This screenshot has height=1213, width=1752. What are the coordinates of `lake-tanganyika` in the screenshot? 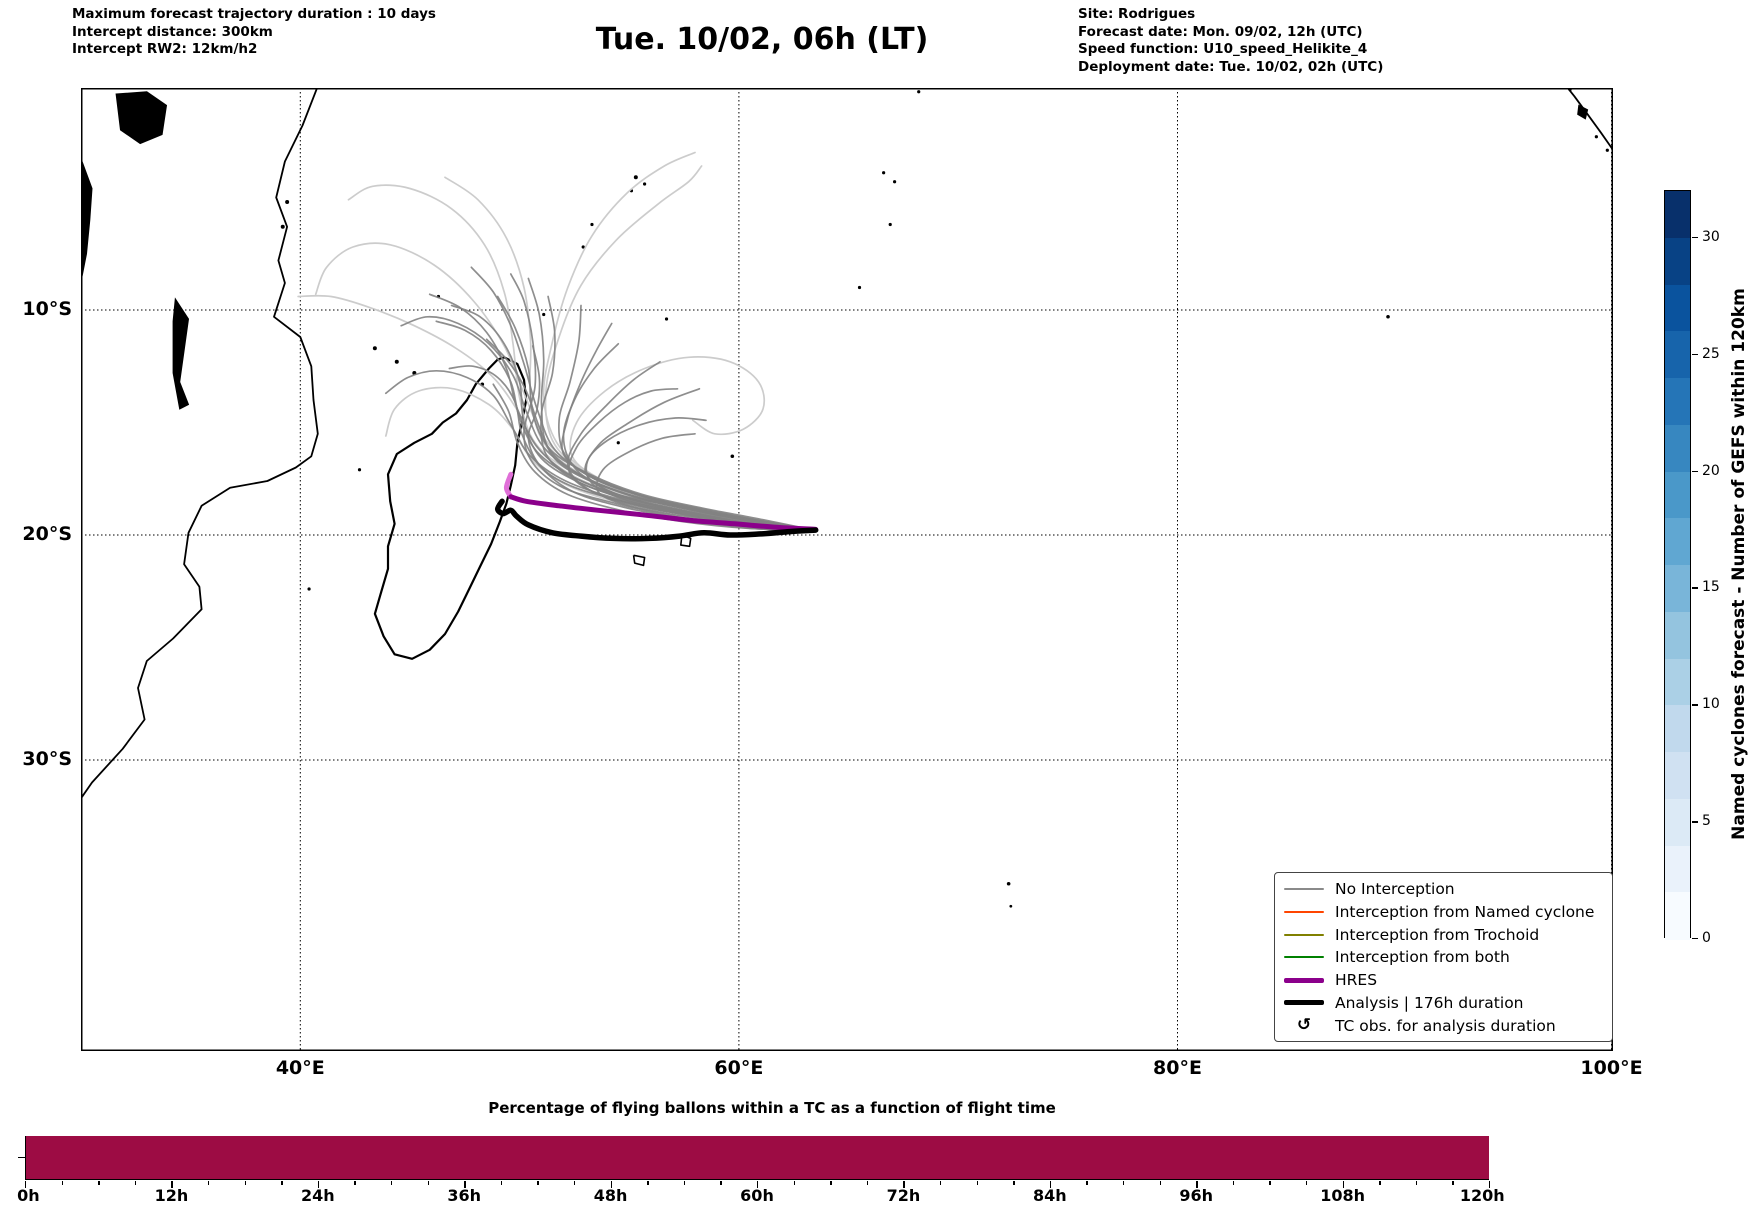 It's located at (87, 219).